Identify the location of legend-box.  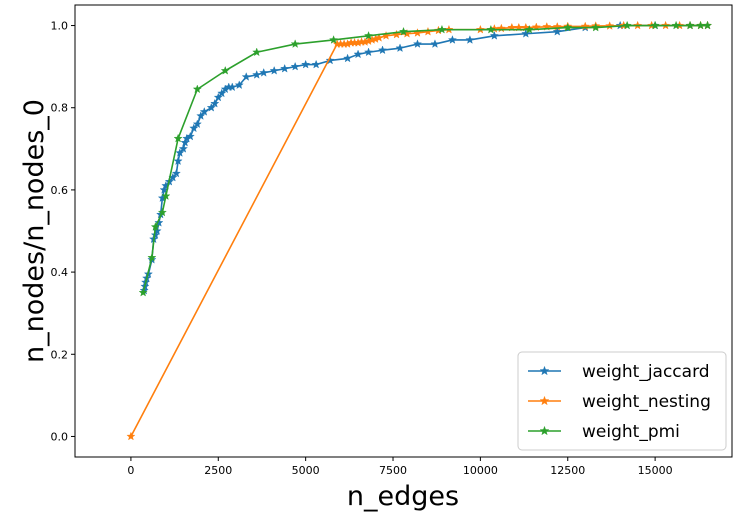
(622, 401).